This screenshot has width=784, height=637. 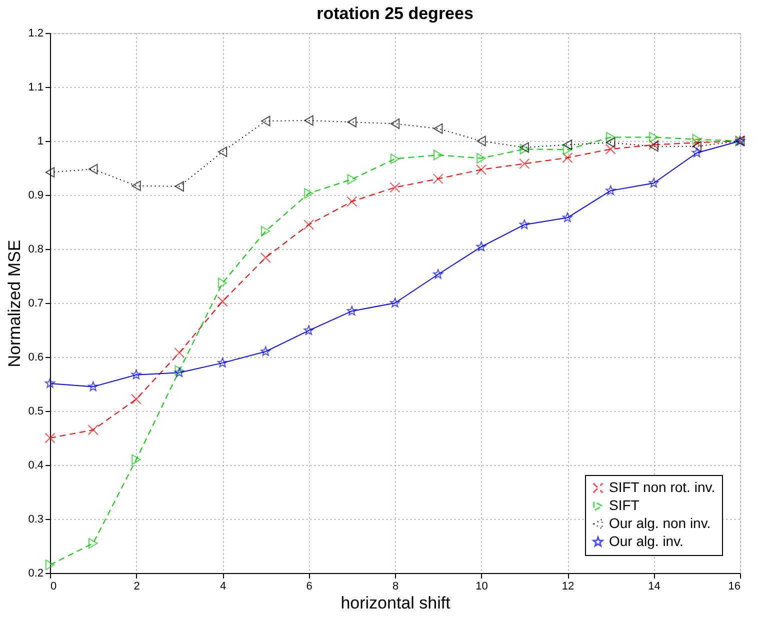 What do you see at coordinates (662, 487) in the screenshot?
I see `legend-label: SIFT non rot. inv.` at bounding box center [662, 487].